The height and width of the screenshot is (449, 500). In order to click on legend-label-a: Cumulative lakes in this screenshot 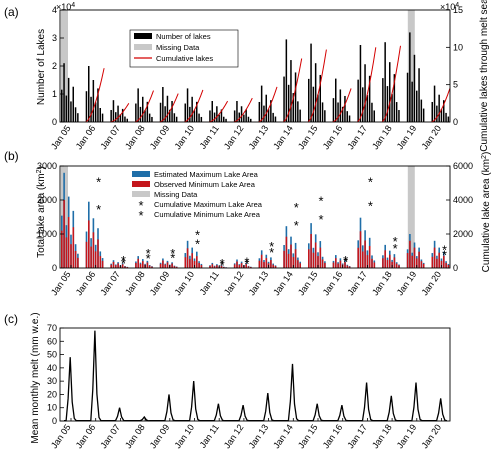, I will do `click(184, 58)`.